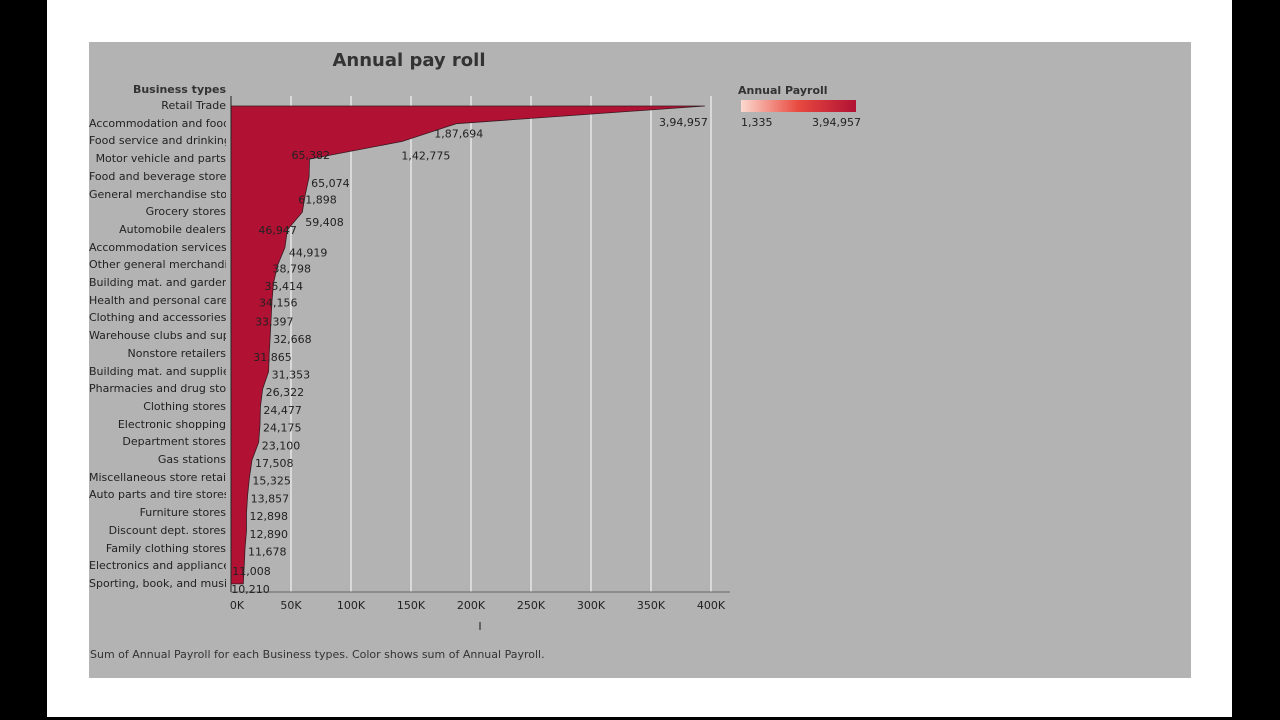 This screenshot has width=1280, height=720. What do you see at coordinates (184, 406) in the screenshot?
I see `category-label: Clothing stores` at bounding box center [184, 406].